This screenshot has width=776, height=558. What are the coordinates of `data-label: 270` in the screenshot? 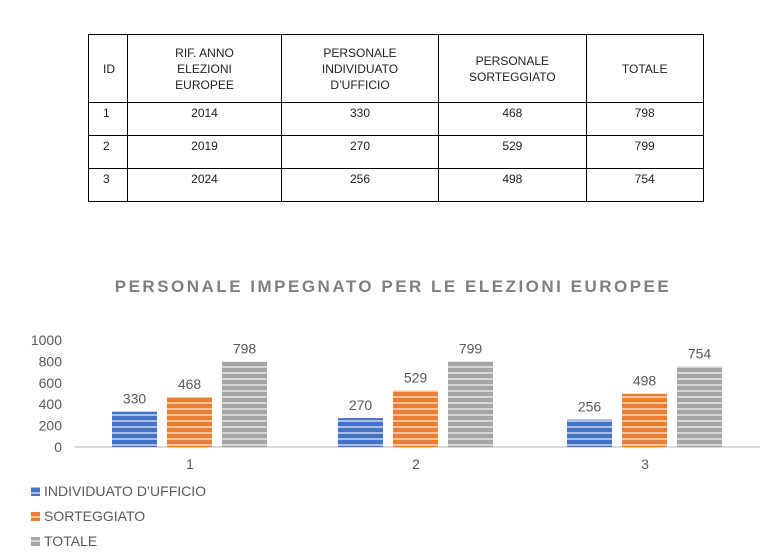 It's located at (361, 405).